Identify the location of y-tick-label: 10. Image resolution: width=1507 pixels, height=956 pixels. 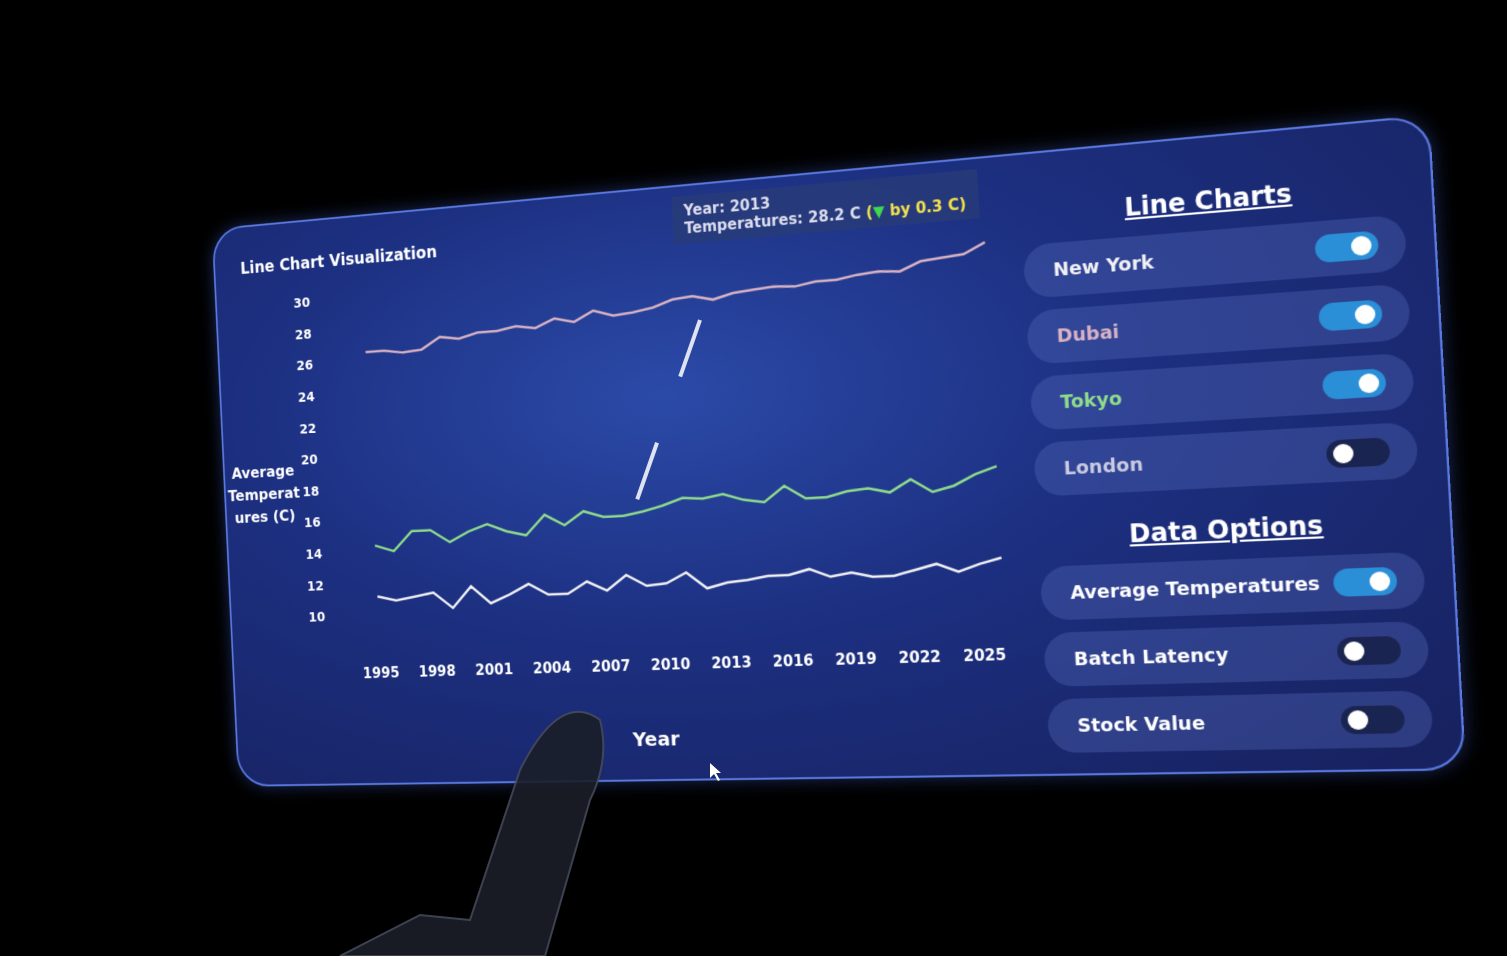
(316, 618).